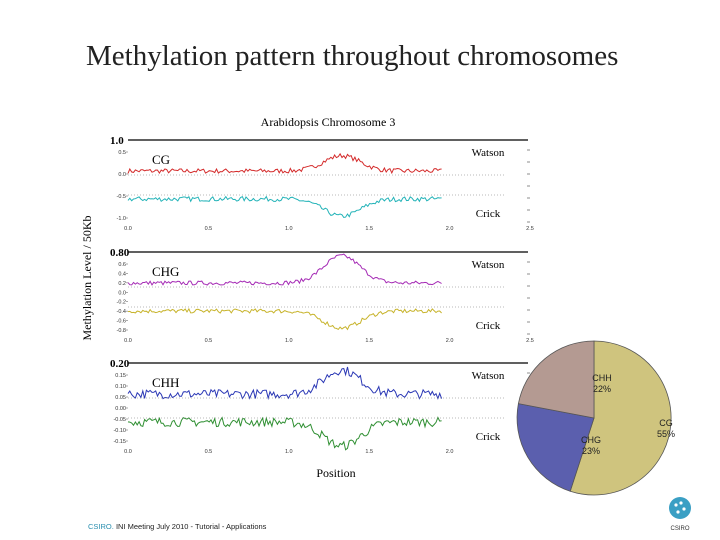 The width and height of the screenshot is (720, 540). I want to click on y-tick-label: -1.0, so click(121, 219).